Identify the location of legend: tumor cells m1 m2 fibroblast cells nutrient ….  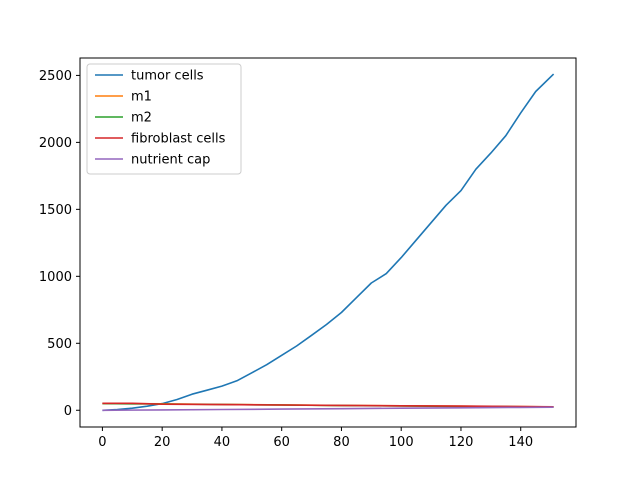
(164, 119).